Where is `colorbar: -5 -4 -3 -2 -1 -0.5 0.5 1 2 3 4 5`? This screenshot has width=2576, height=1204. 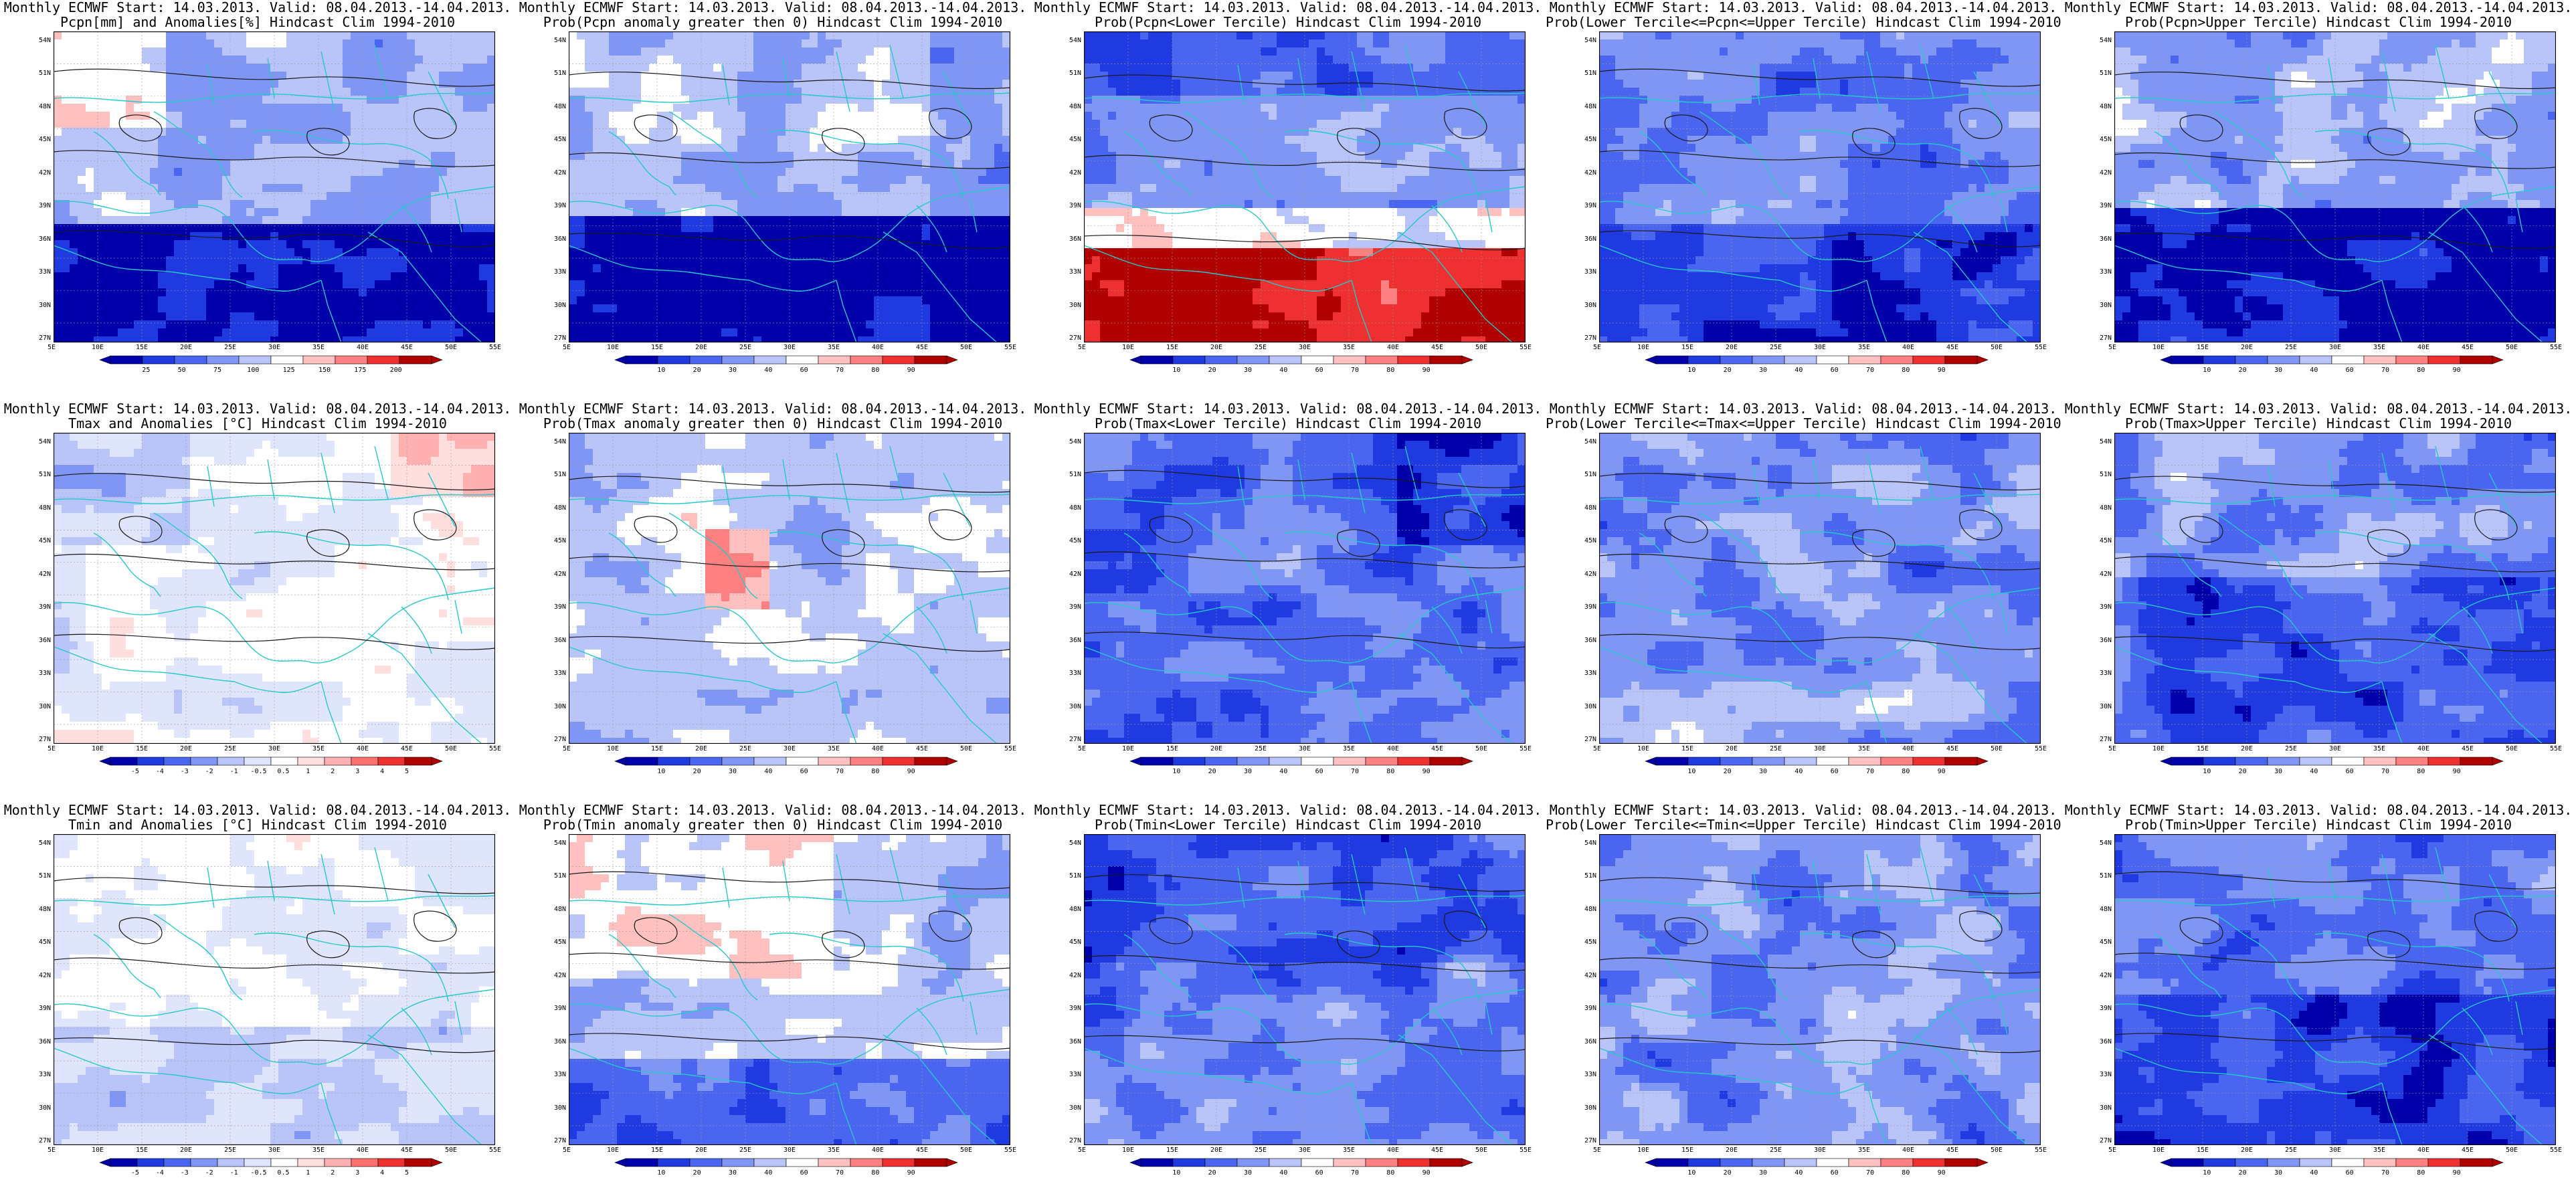
colorbar: -5 -4 -3 -2 -1 -0.5 0.5 1 2 3 4 5 is located at coordinates (271, 771).